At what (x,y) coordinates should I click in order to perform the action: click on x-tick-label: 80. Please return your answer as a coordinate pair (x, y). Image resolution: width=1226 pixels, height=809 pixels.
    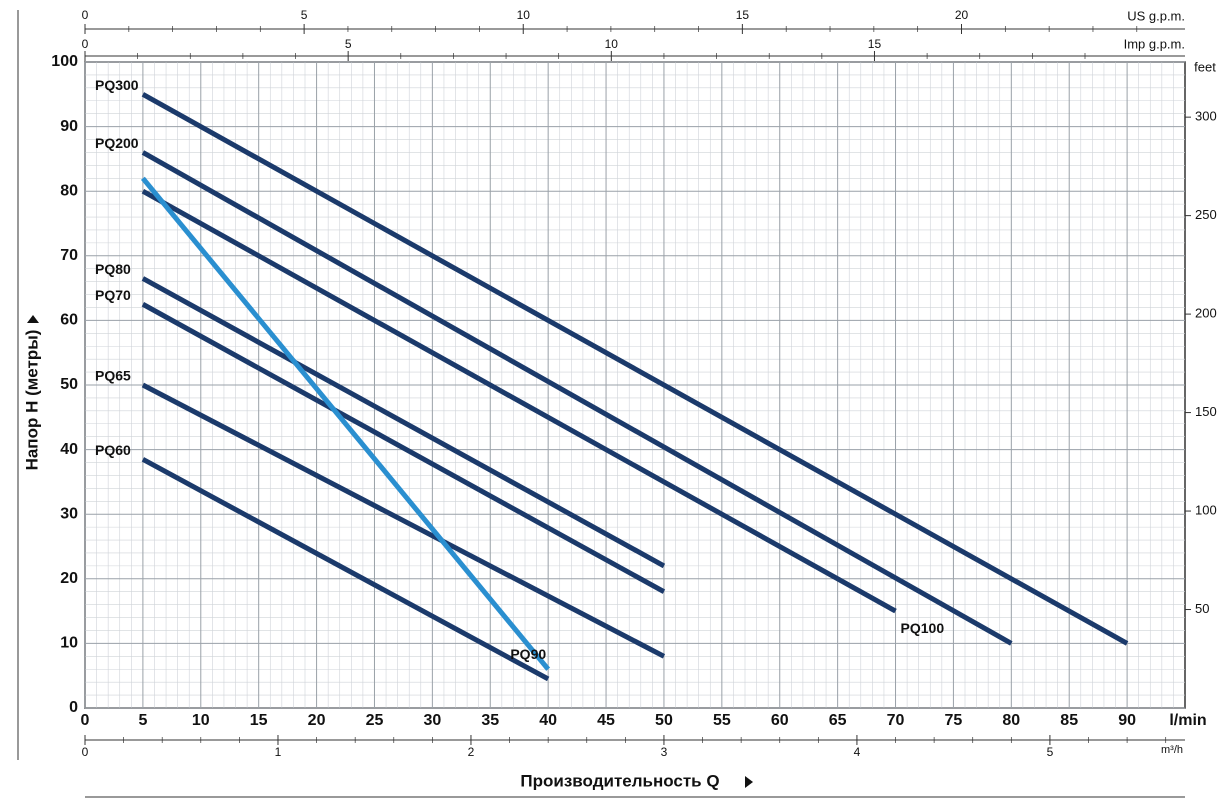
    Looking at the image, I should click on (1011, 720).